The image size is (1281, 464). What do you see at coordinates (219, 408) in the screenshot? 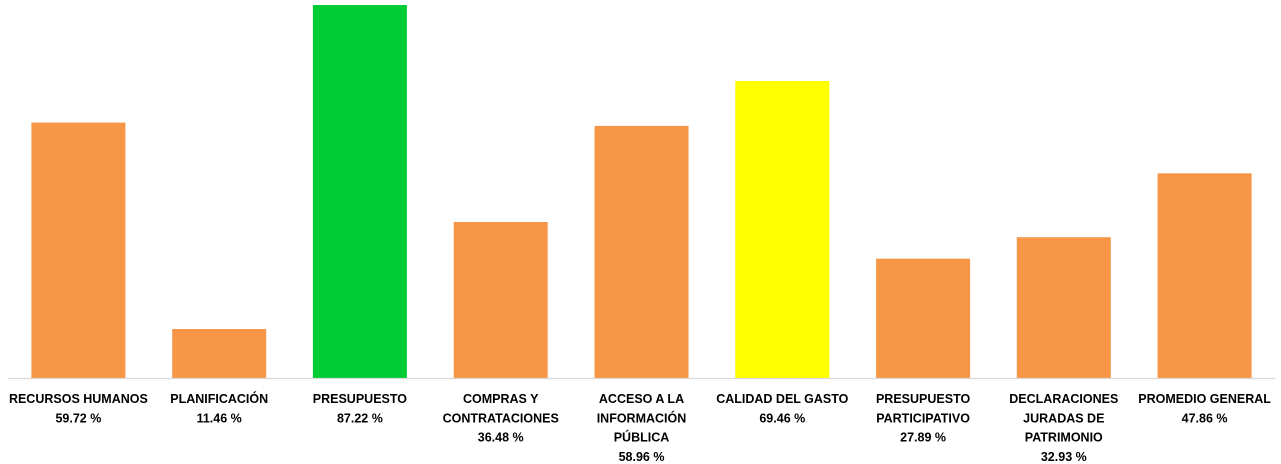
I see `category-label-2: PLANIFICACIÓN 11.46 %` at bounding box center [219, 408].